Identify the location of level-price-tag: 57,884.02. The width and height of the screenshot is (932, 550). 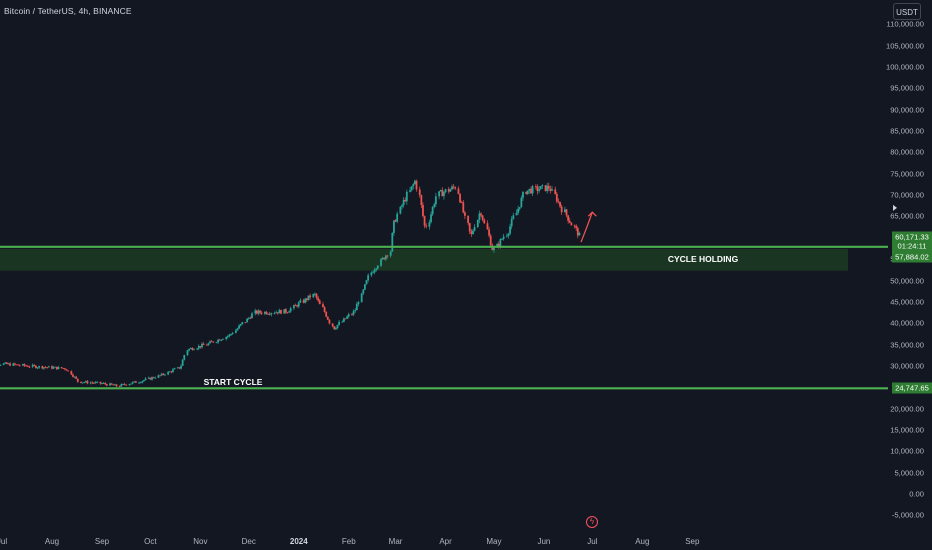
(912, 257).